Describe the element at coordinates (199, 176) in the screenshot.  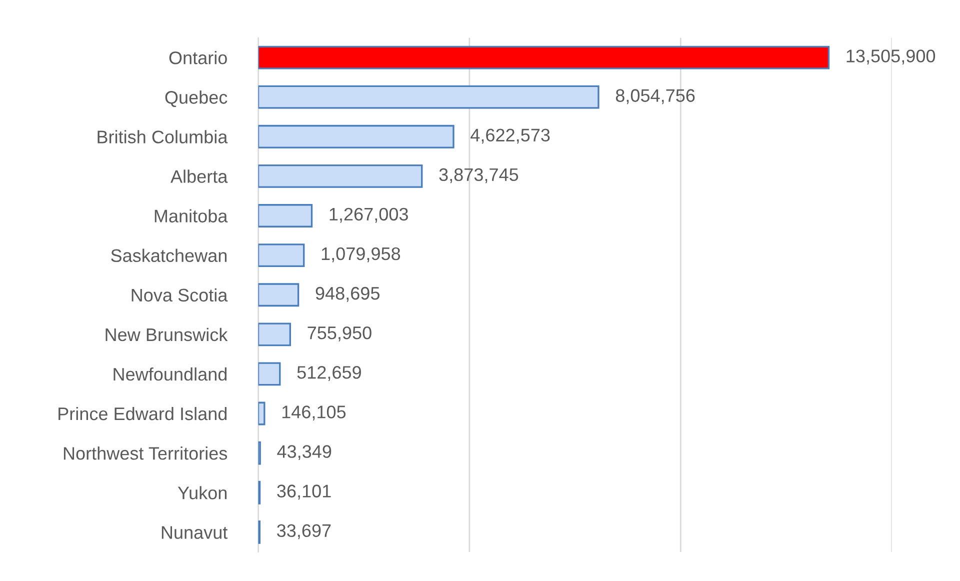
I see `y-tick-label: Alberta` at that location.